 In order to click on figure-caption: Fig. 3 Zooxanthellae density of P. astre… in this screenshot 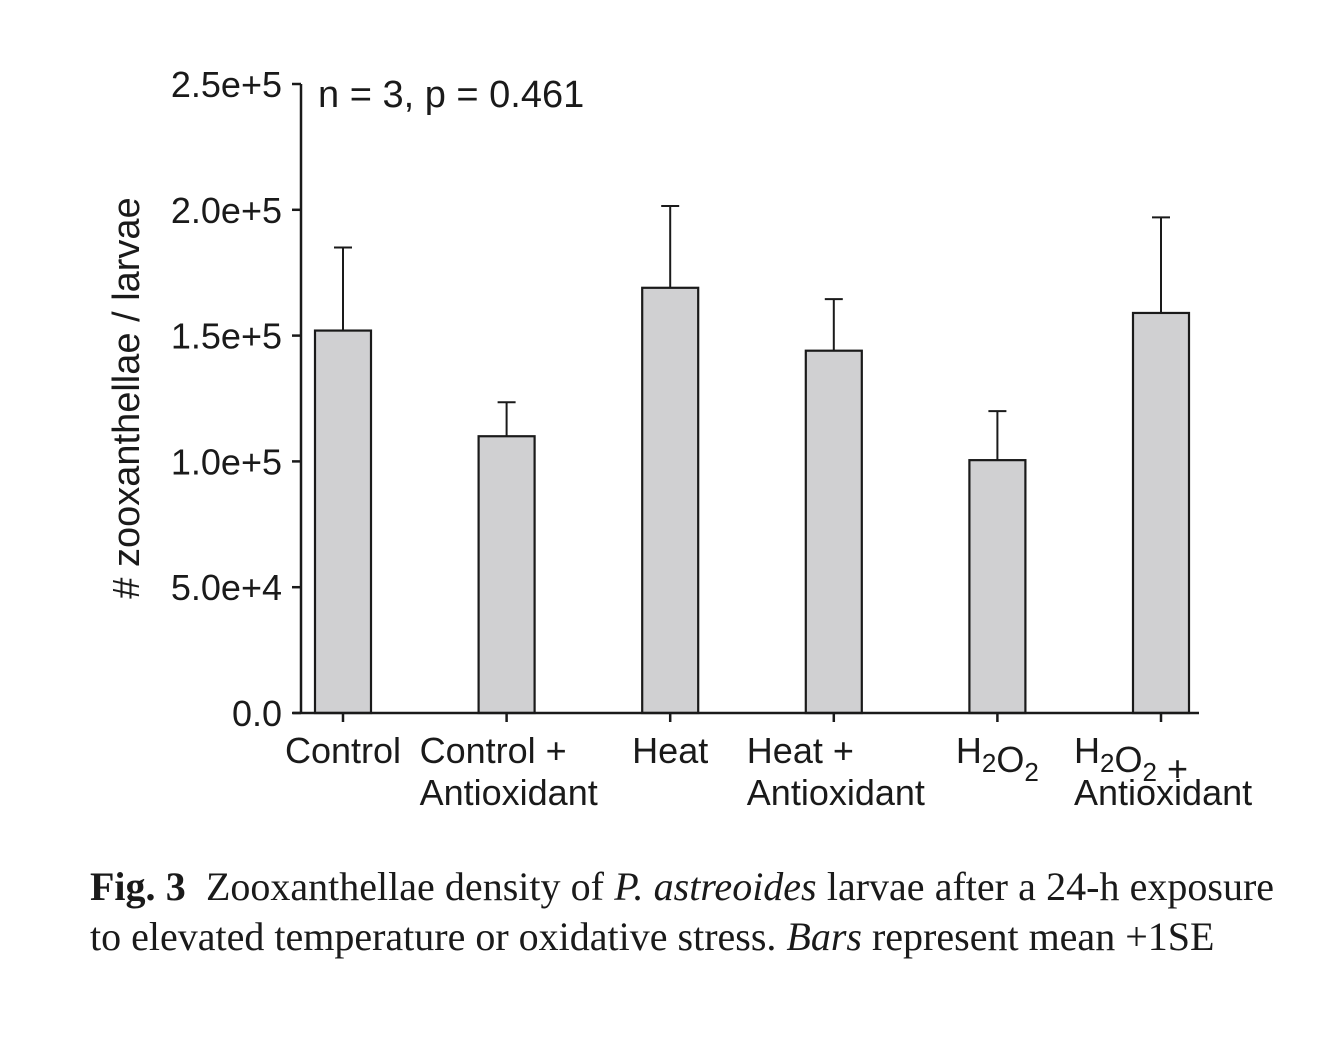, I will do `click(682, 912)`.